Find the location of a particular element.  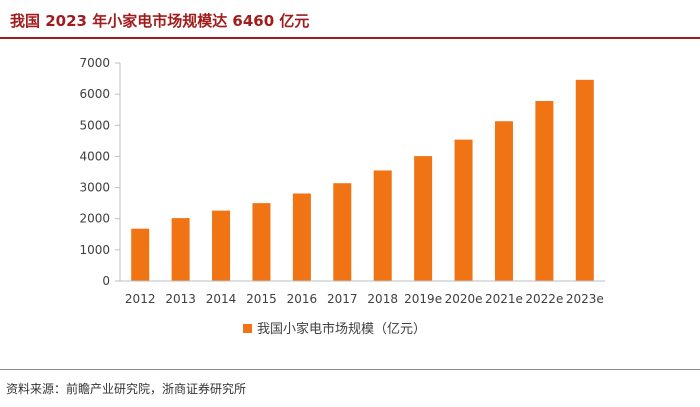

x-tick-label: 2019e is located at coordinates (423, 299).